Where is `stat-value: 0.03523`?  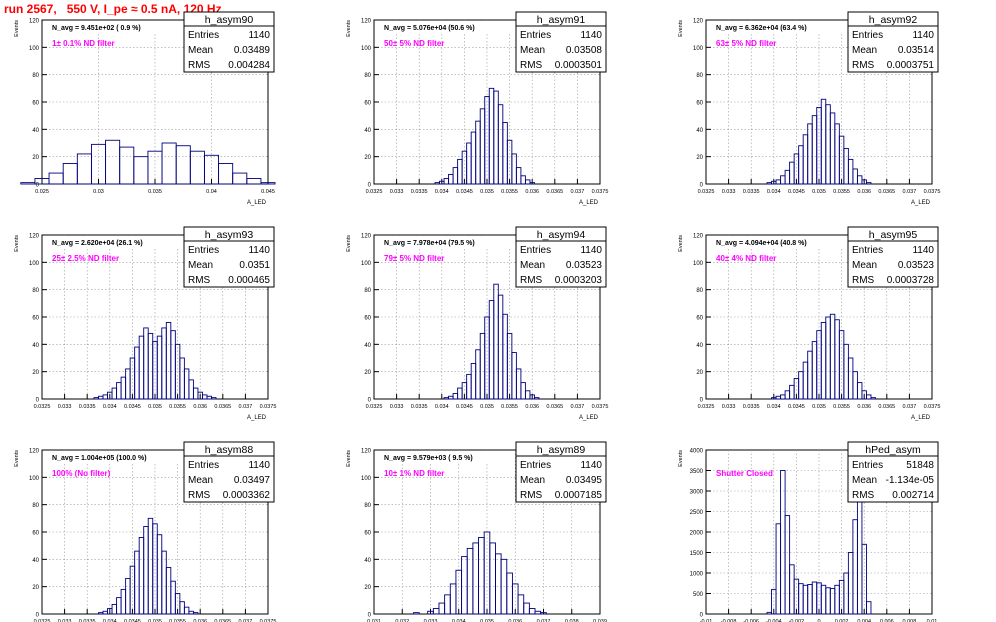
stat-value: 0.03523 is located at coordinates (584, 265).